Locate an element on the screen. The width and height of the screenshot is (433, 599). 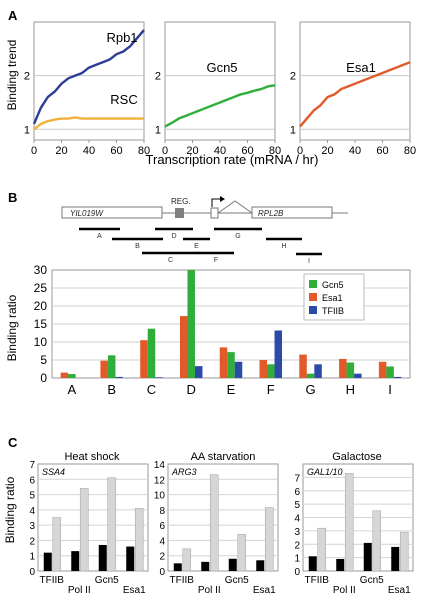
gene-left-label: YIL019W is located at coordinates (87, 213).